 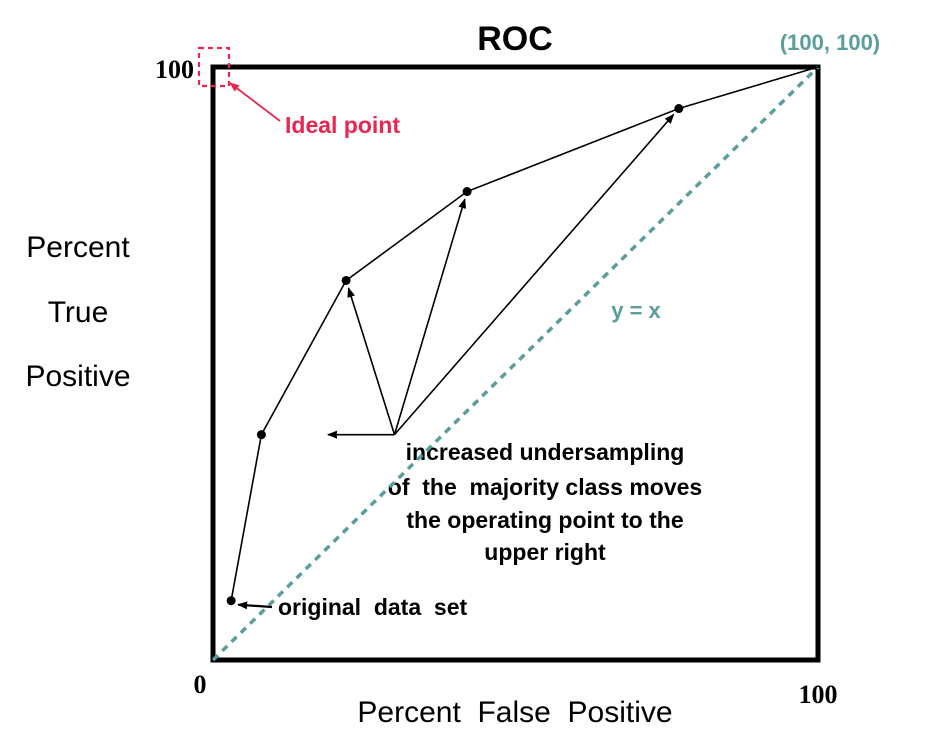 I want to click on x-tick-0: 0, so click(x=200, y=684).